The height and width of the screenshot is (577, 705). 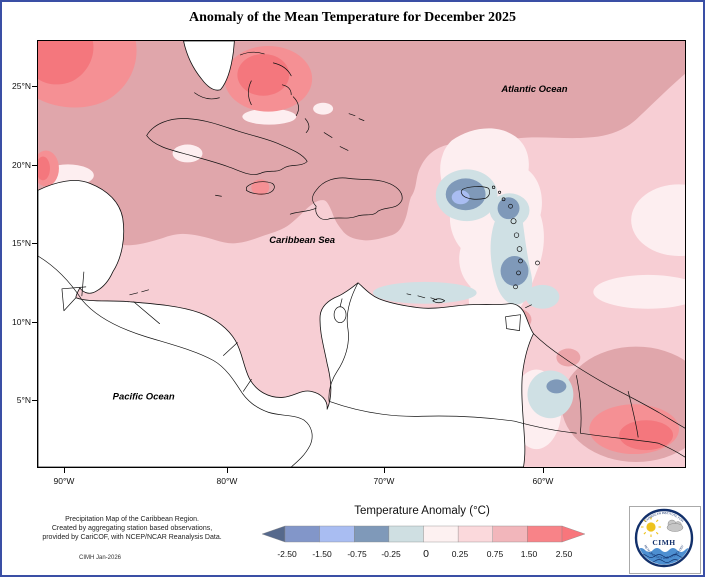 I want to click on puerto-rico-outline, so click(x=475, y=193).